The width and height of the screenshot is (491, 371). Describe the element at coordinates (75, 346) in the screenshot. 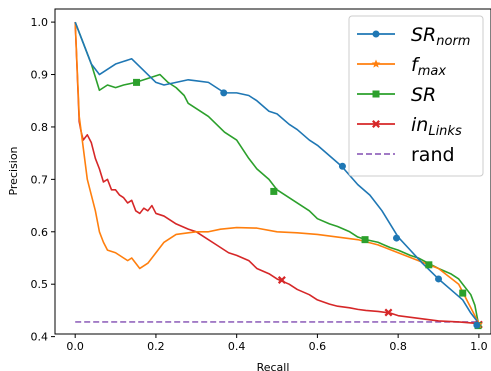

I see `x-tick-label: 0.0` at that location.